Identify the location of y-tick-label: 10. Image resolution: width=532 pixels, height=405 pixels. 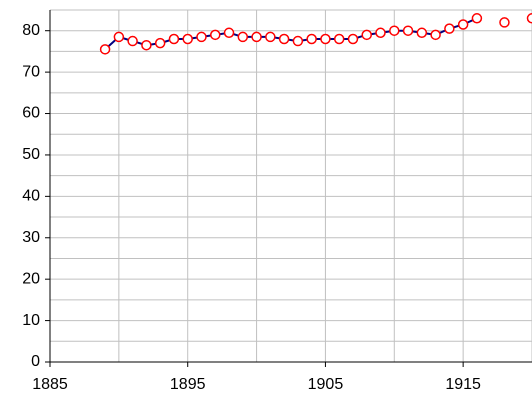
(31, 320).